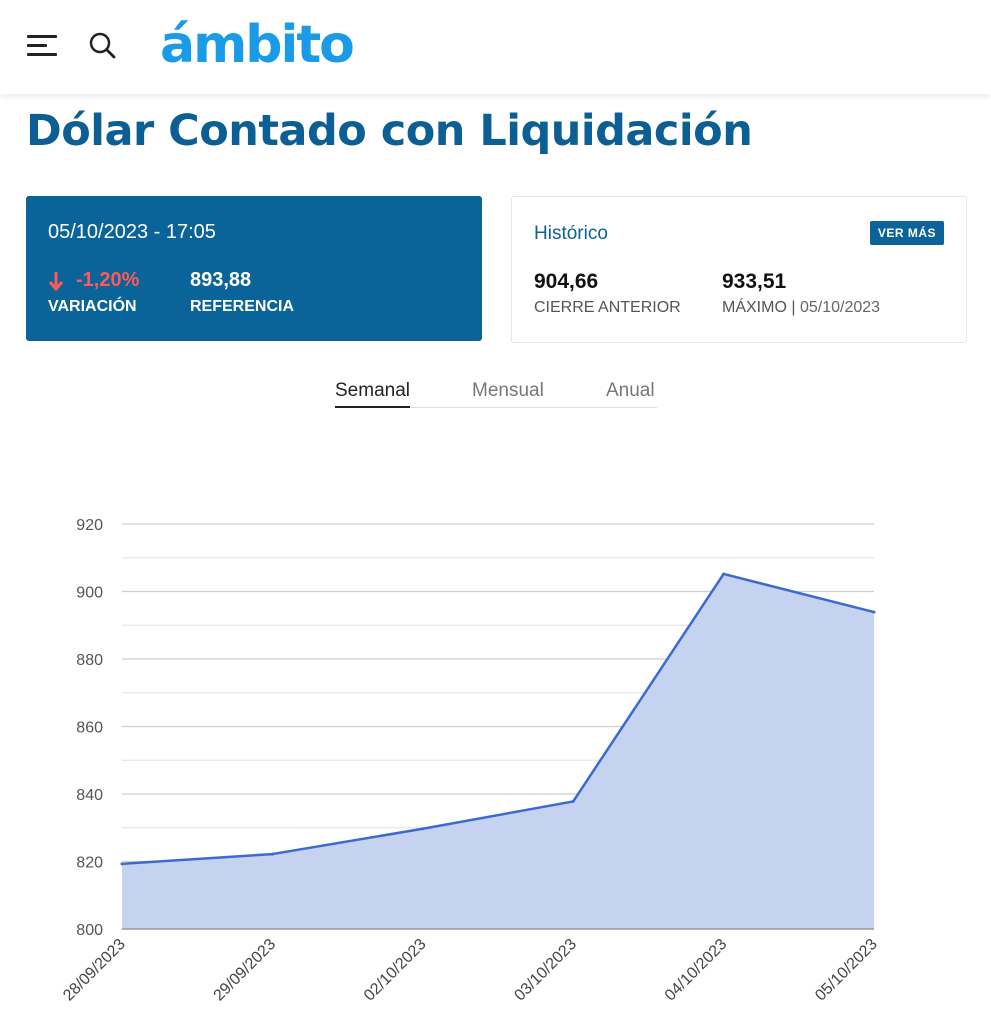  Describe the element at coordinates (630, 390) in the screenshot. I see `tab-anual: Anual` at that location.